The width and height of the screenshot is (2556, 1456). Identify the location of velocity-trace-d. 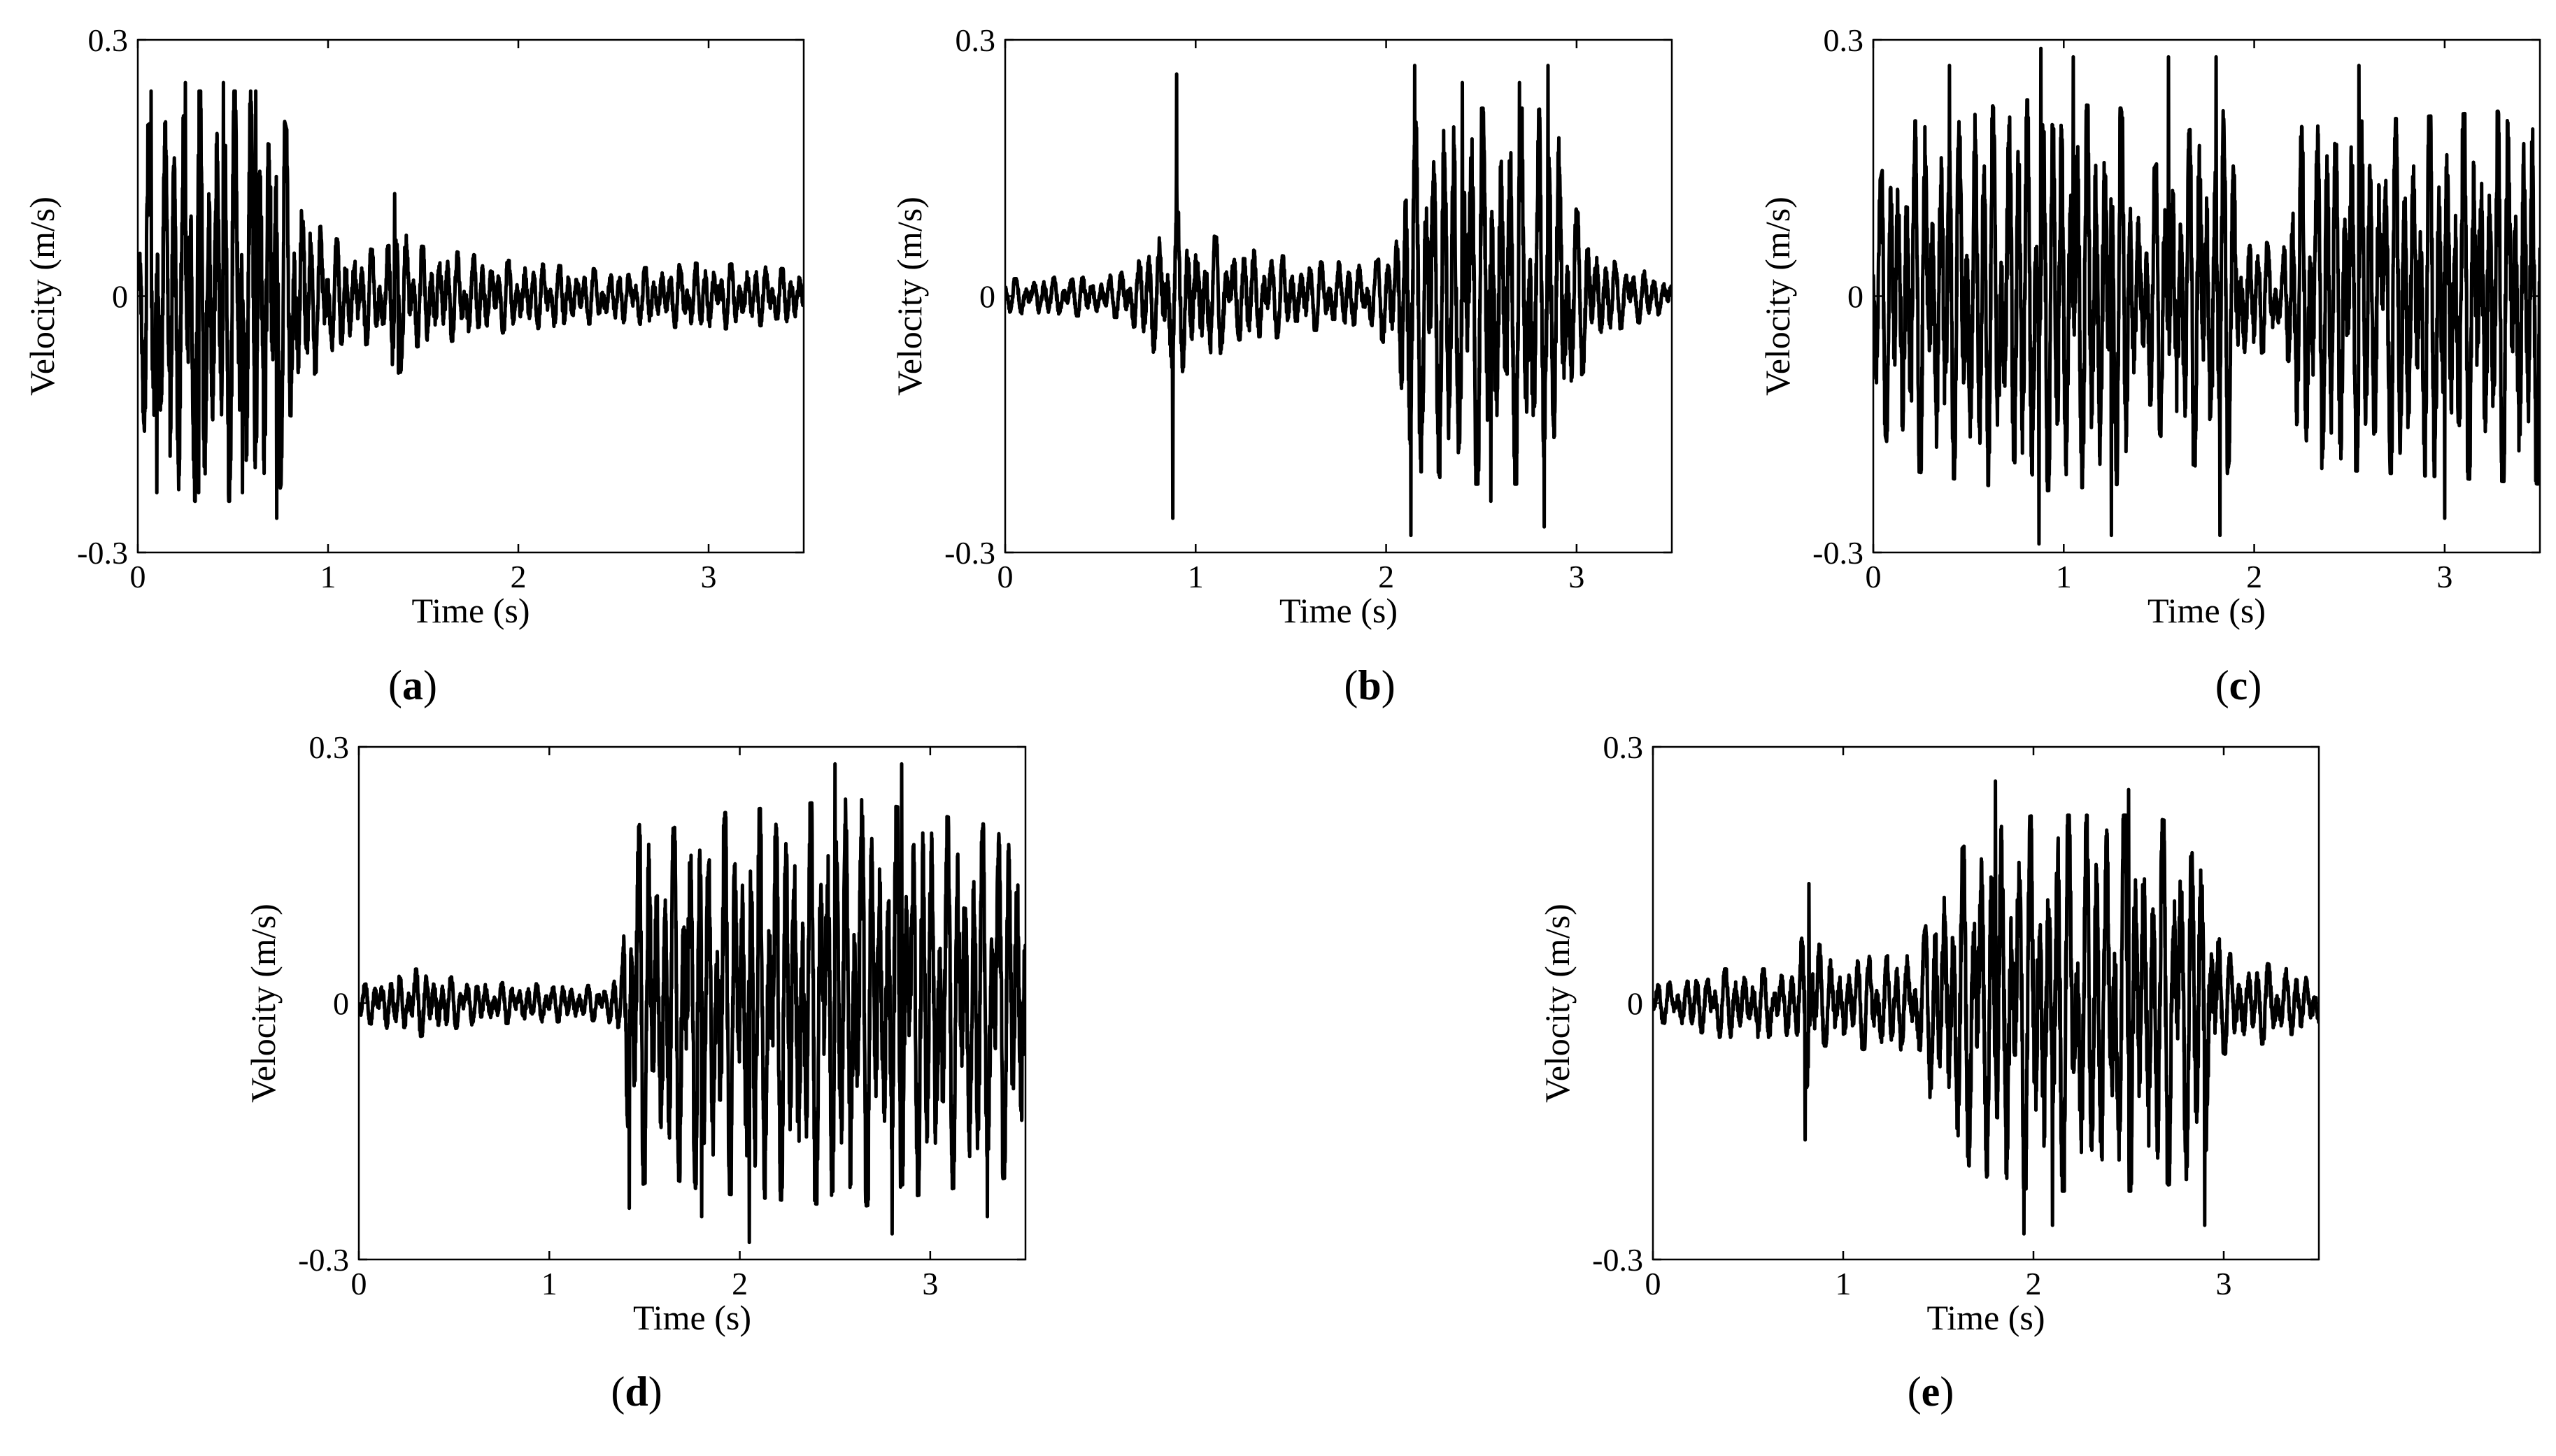
(692, 1004).